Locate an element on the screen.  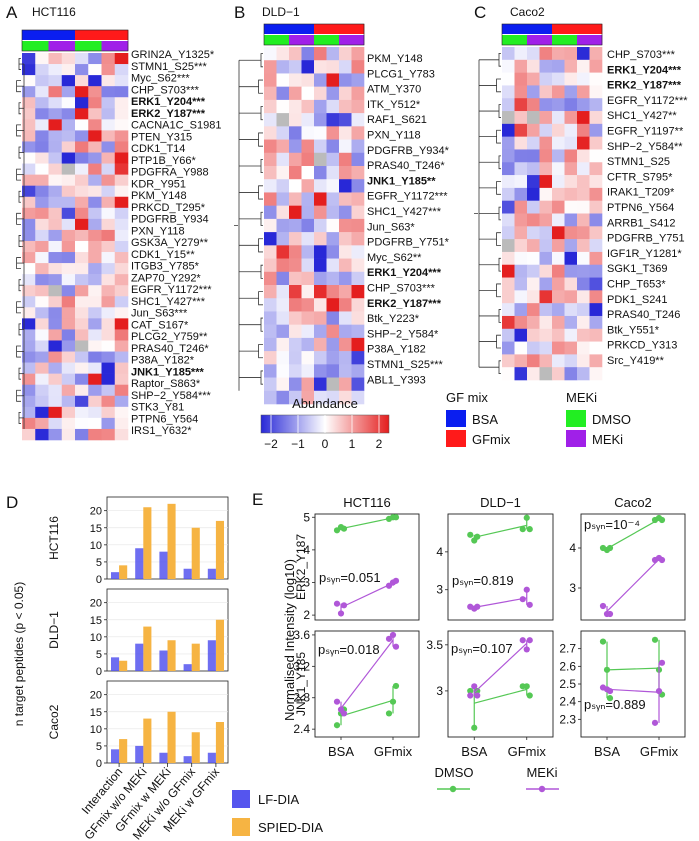
bsa-legend-label: BSA is located at coordinates (485, 419).